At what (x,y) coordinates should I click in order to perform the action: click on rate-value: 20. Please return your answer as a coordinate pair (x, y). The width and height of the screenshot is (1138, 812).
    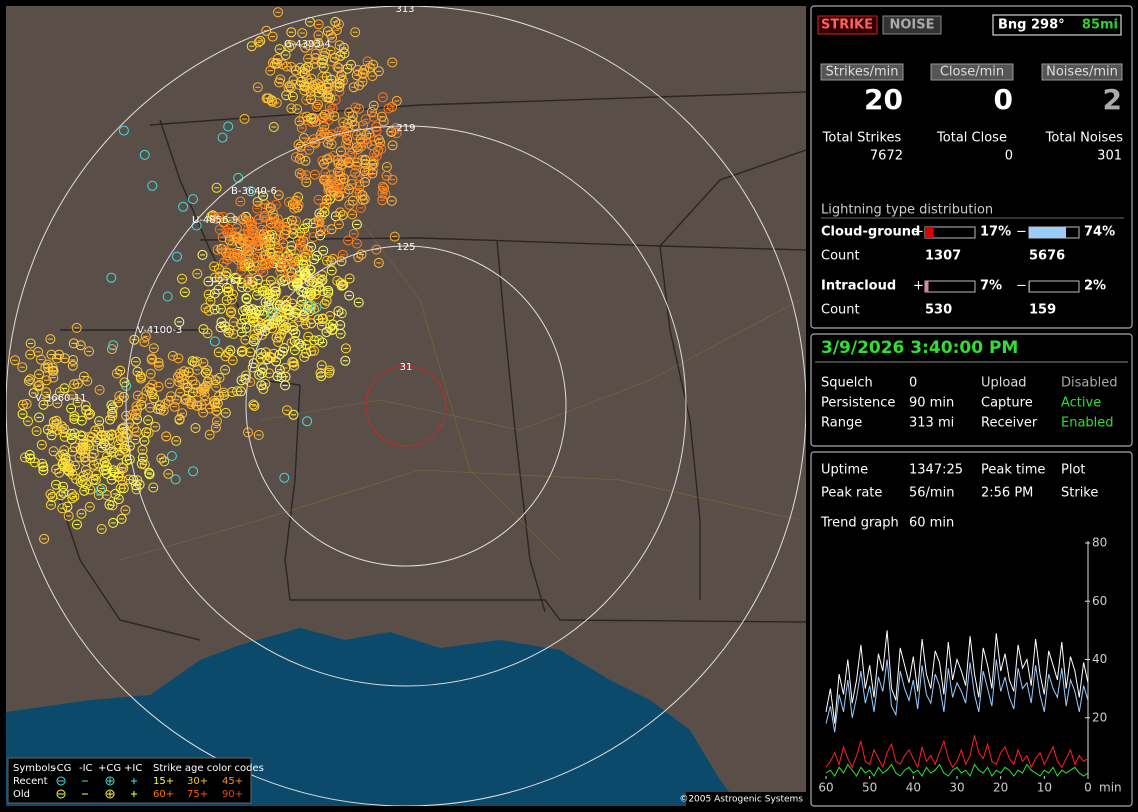
    Looking at the image, I should click on (883, 99).